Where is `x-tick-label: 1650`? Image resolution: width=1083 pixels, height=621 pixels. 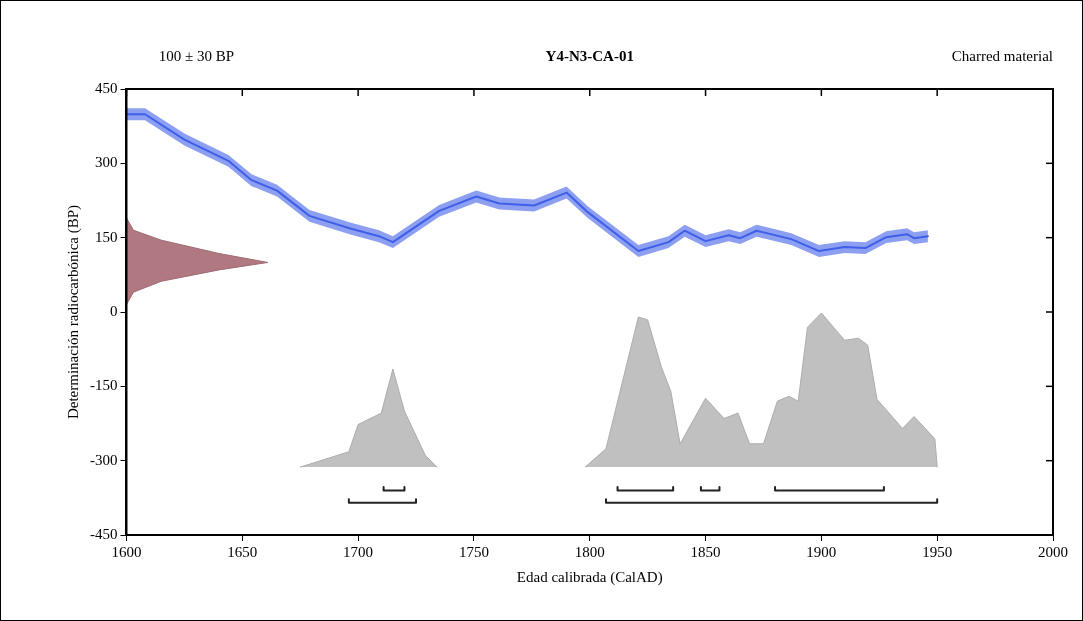
x-tick-label: 1650 is located at coordinates (242, 551).